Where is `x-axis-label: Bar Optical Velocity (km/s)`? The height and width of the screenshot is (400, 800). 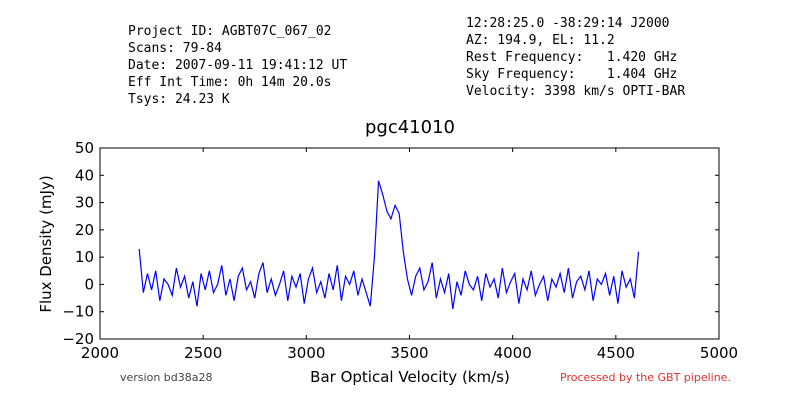
x-axis-label: Bar Optical Velocity (km/s) is located at coordinates (410, 377).